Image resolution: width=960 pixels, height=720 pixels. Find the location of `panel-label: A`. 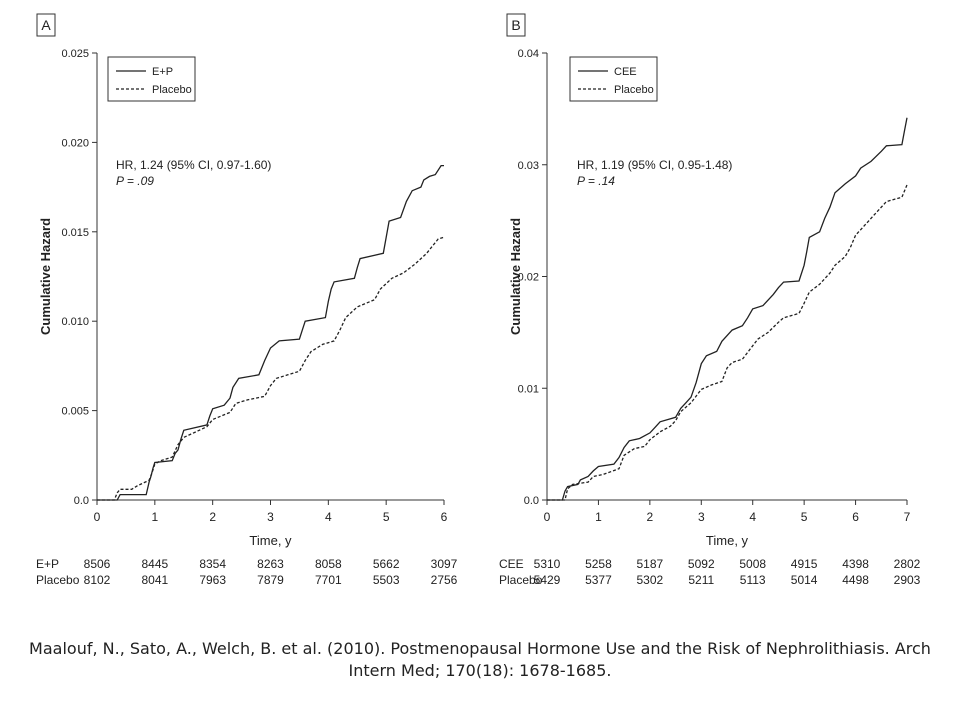

panel-label: A is located at coordinates (46, 25).